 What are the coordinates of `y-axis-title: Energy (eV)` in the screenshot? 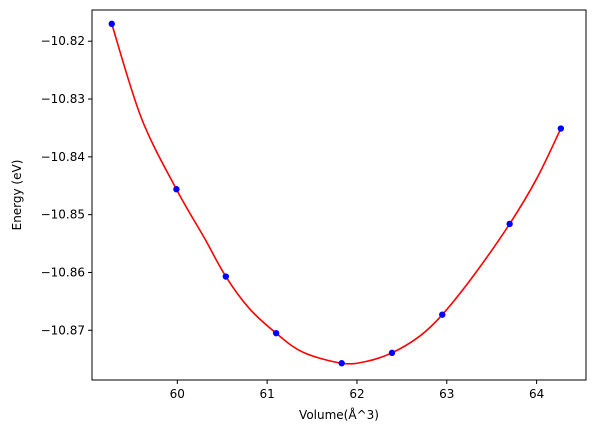 It's located at (17, 195).